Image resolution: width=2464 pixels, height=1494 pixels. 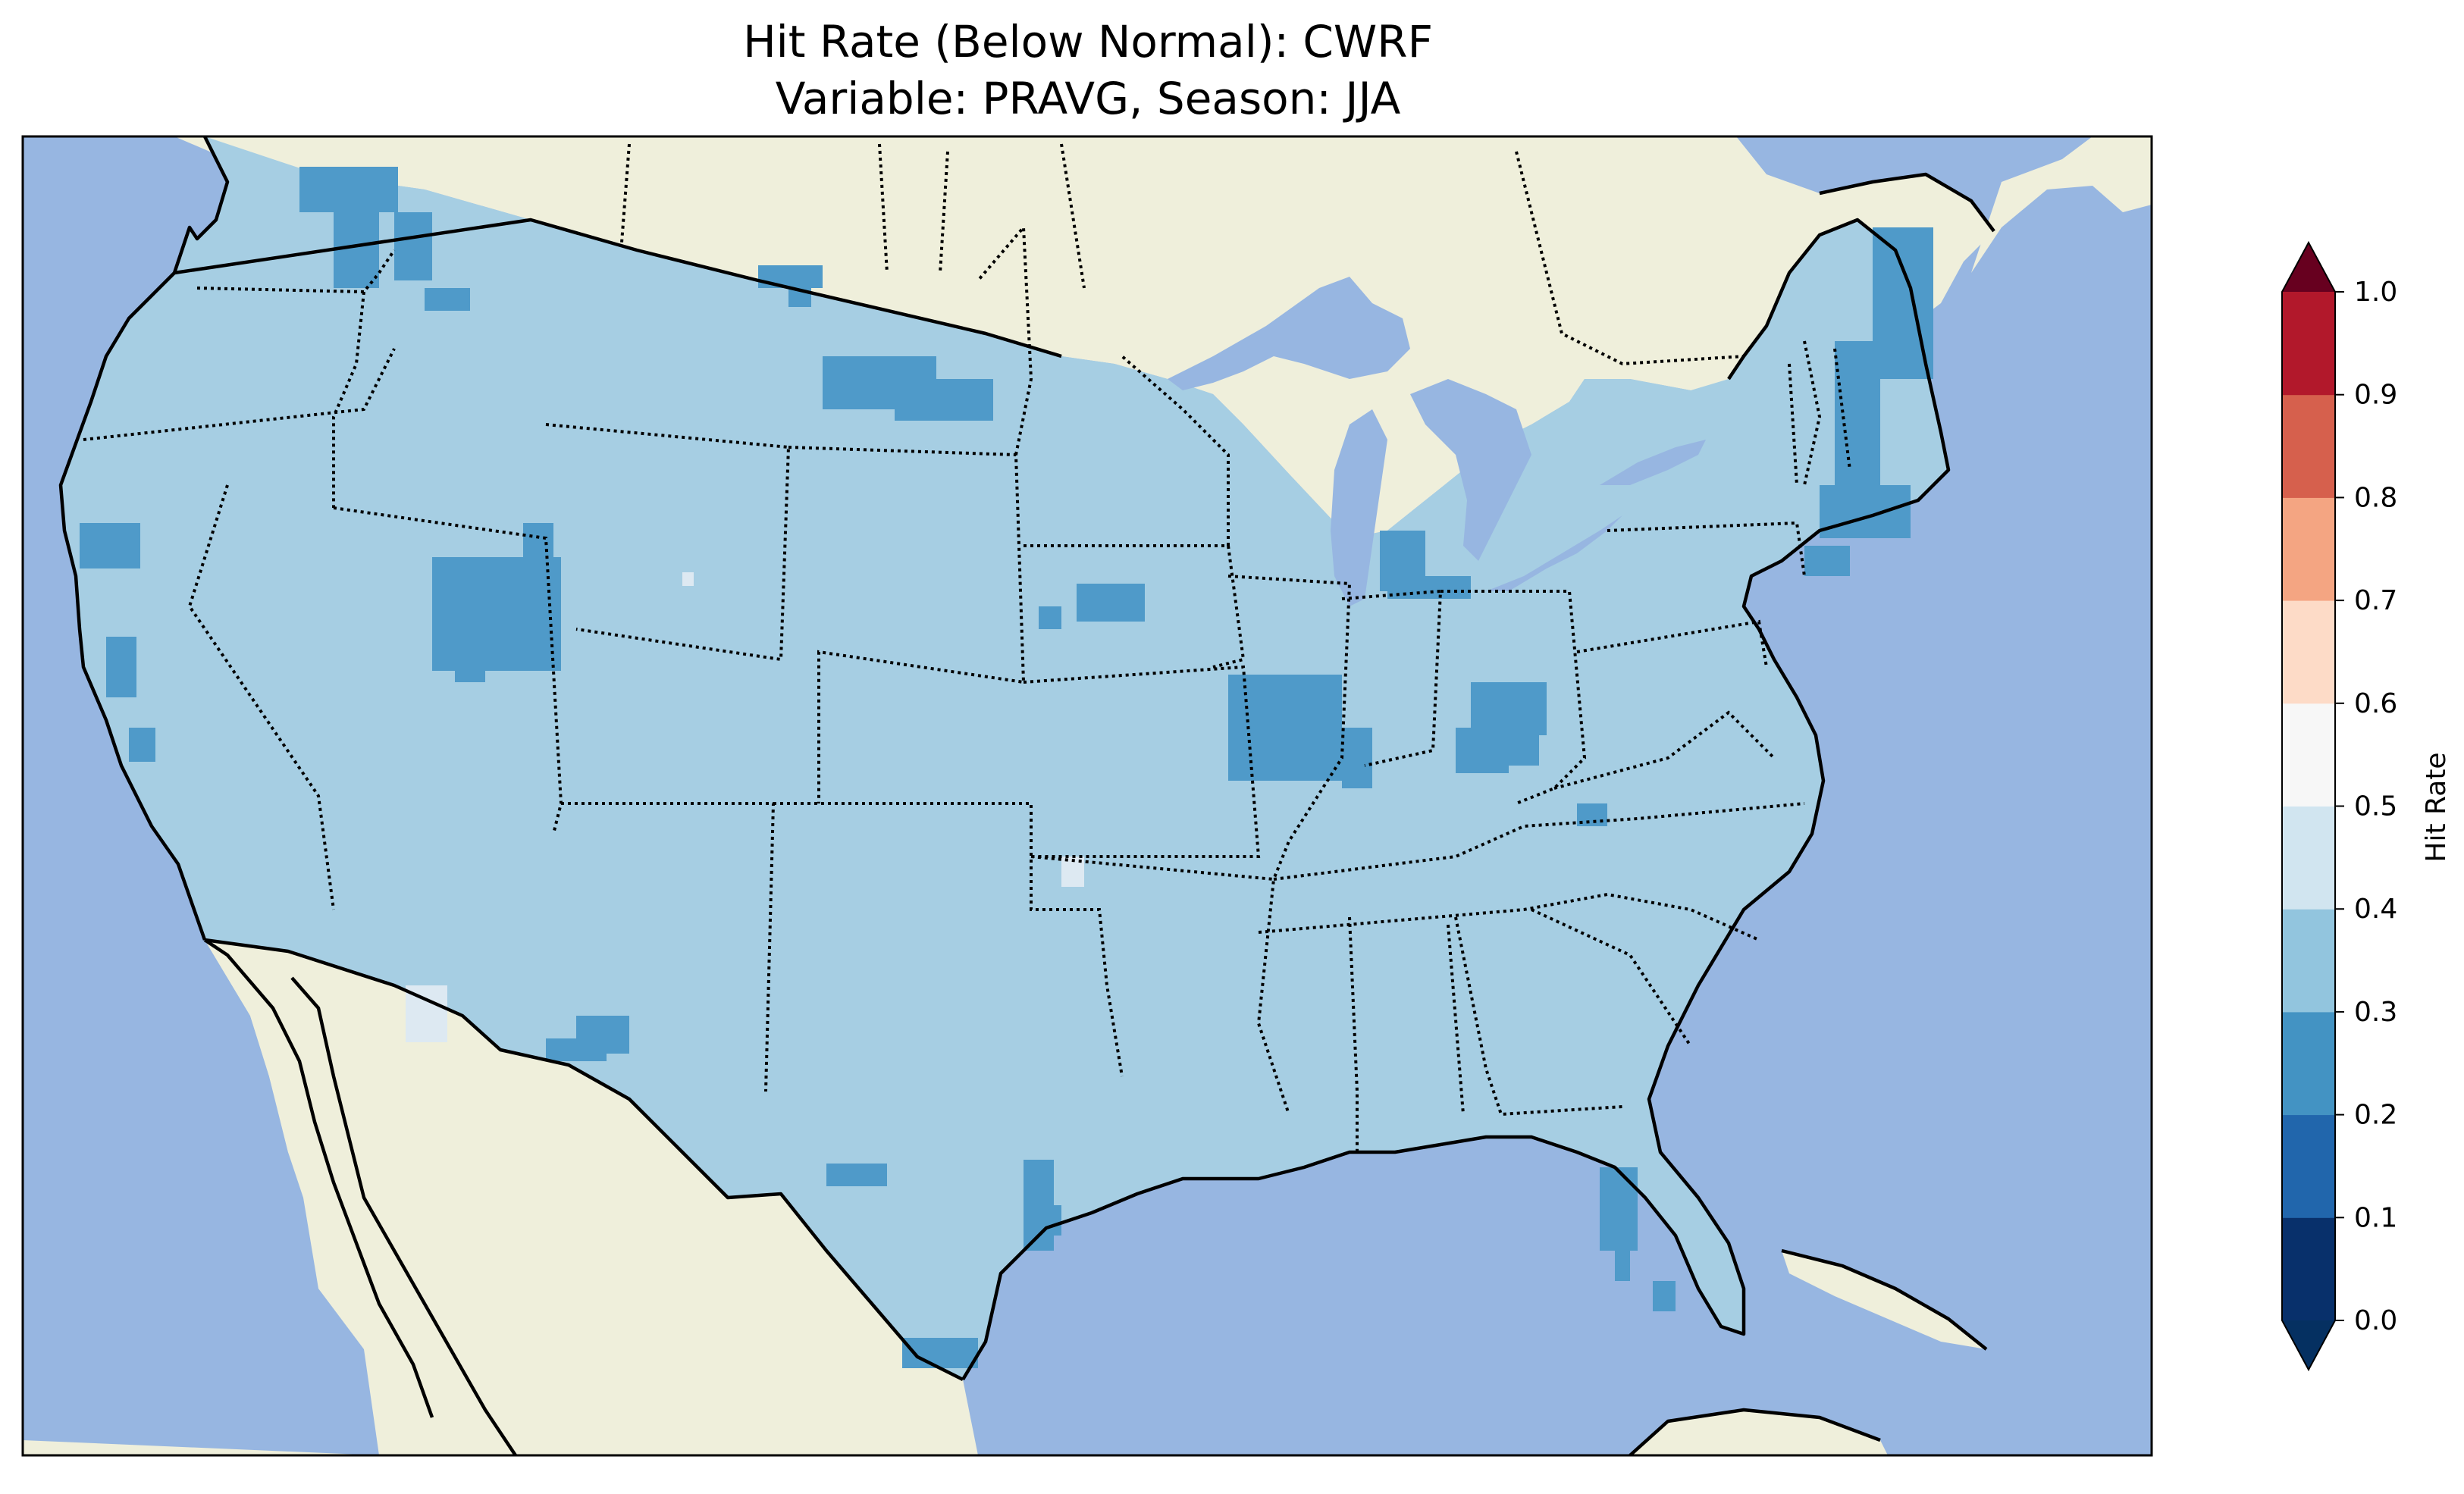 I want to click on colorbar-over-triangle, so click(x=2308, y=267).